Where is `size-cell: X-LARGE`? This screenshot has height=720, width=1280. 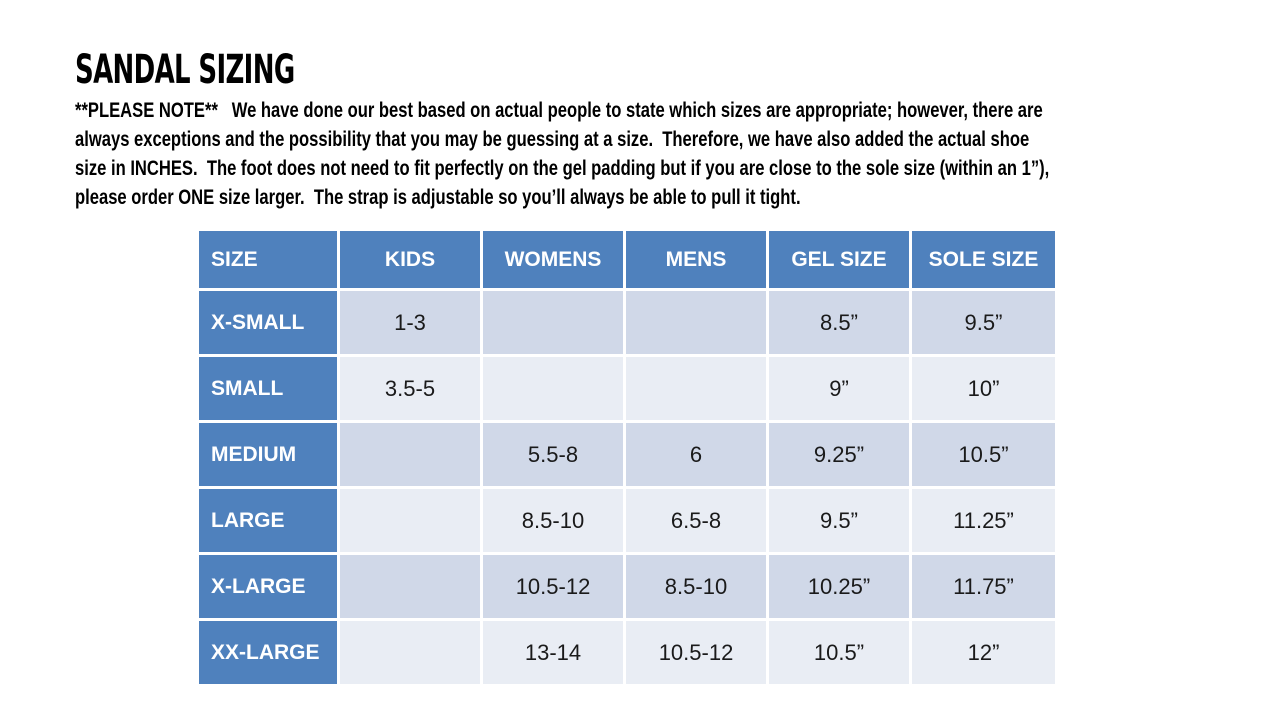 size-cell: X-LARGE is located at coordinates (269, 588).